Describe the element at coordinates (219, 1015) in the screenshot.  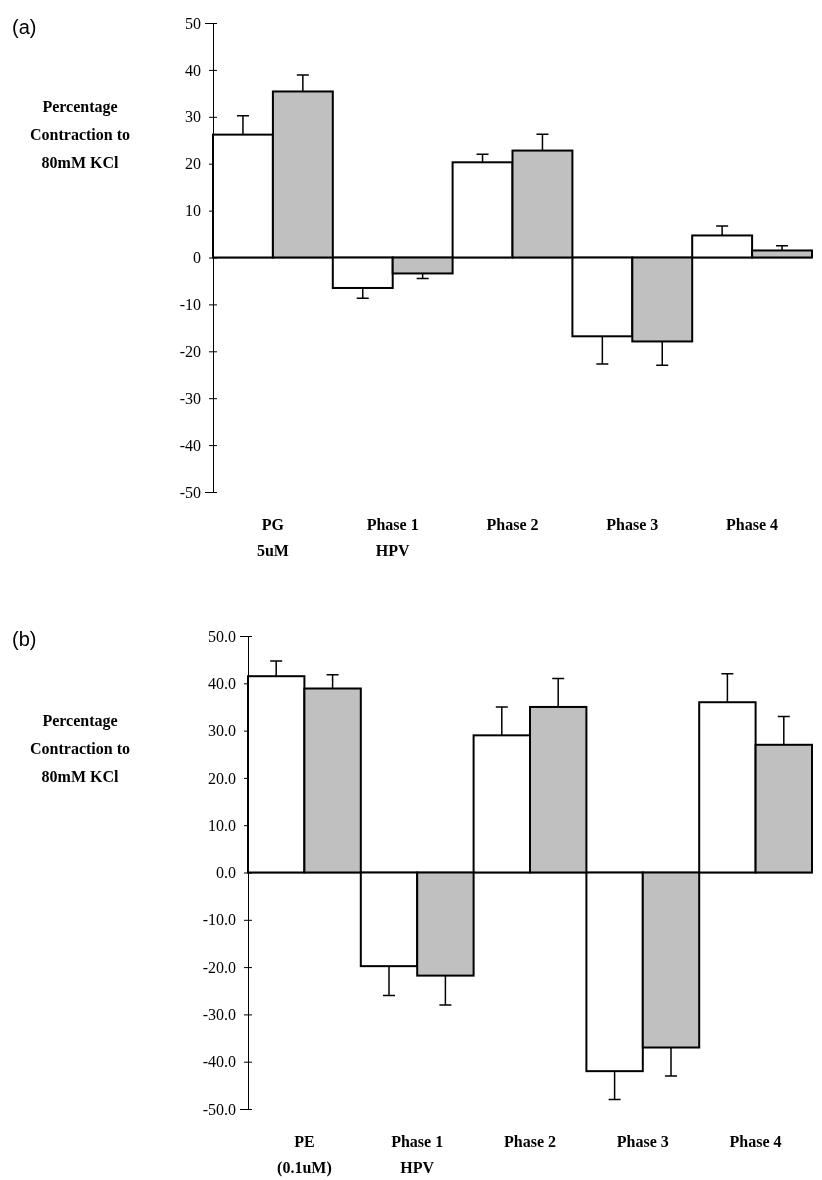
I see `y-tick-label: -30.0` at that location.